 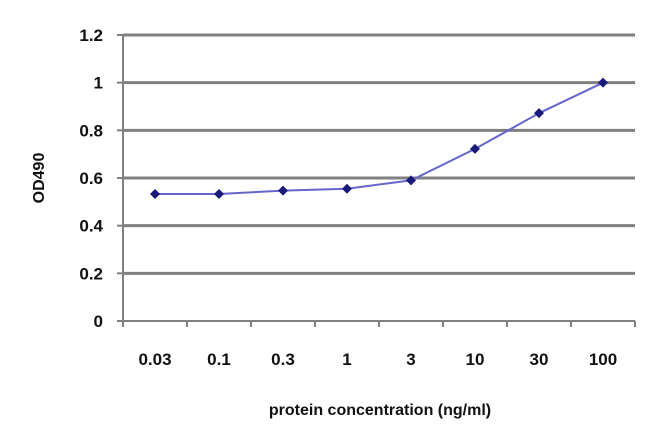 I want to click on x-tick-label: 10, so click(x=475, y=359).